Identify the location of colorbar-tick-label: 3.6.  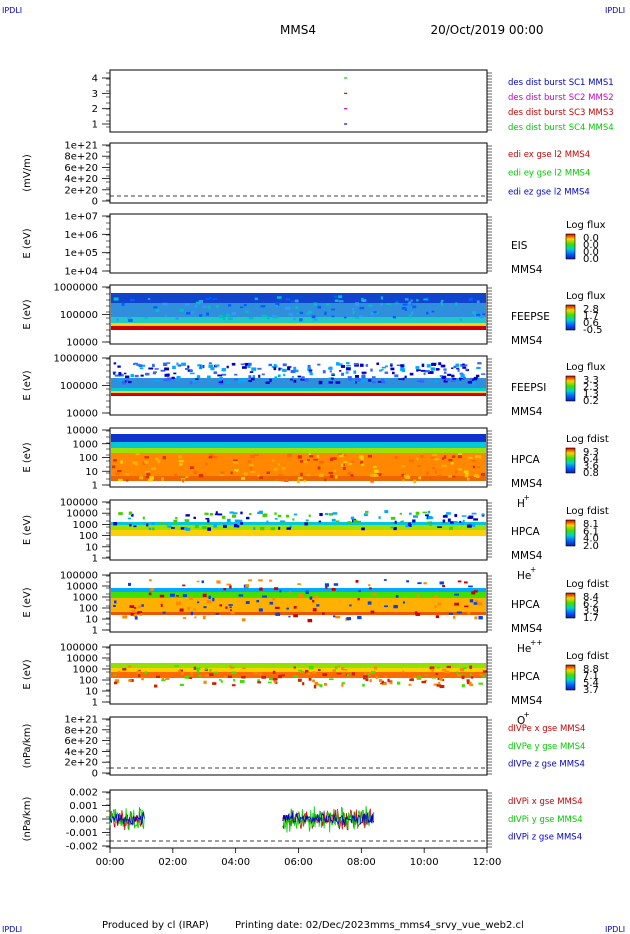
(591, 466).